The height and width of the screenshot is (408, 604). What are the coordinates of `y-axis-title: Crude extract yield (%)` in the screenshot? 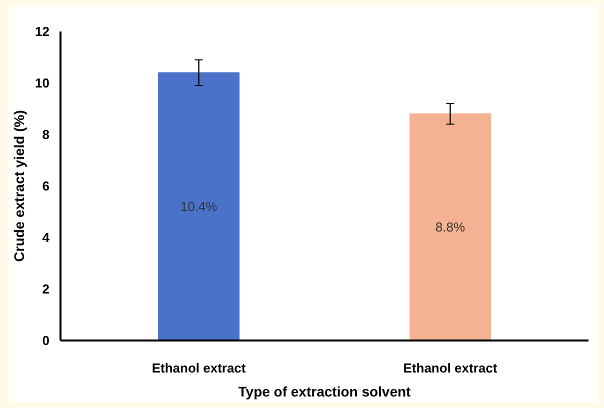 It's located at (19, 186).